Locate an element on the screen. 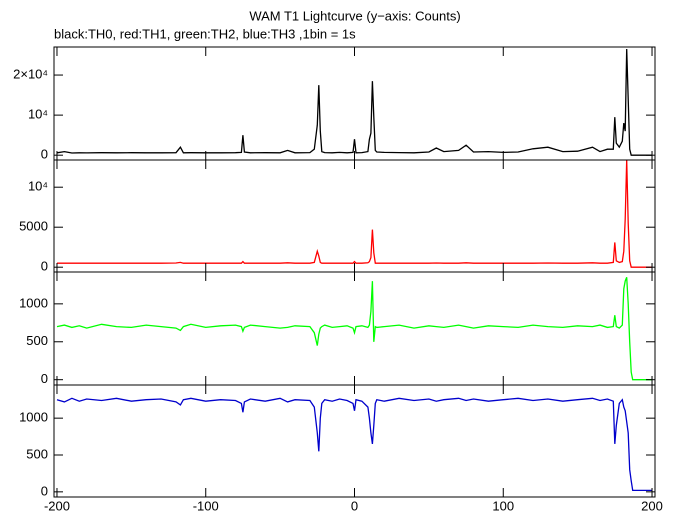 Image resolution: width=676 pixels, height=515 pixels. chart-title: WAM T1 Lightcurve (y−axis: Counts) is located at coordinates (354, 15).